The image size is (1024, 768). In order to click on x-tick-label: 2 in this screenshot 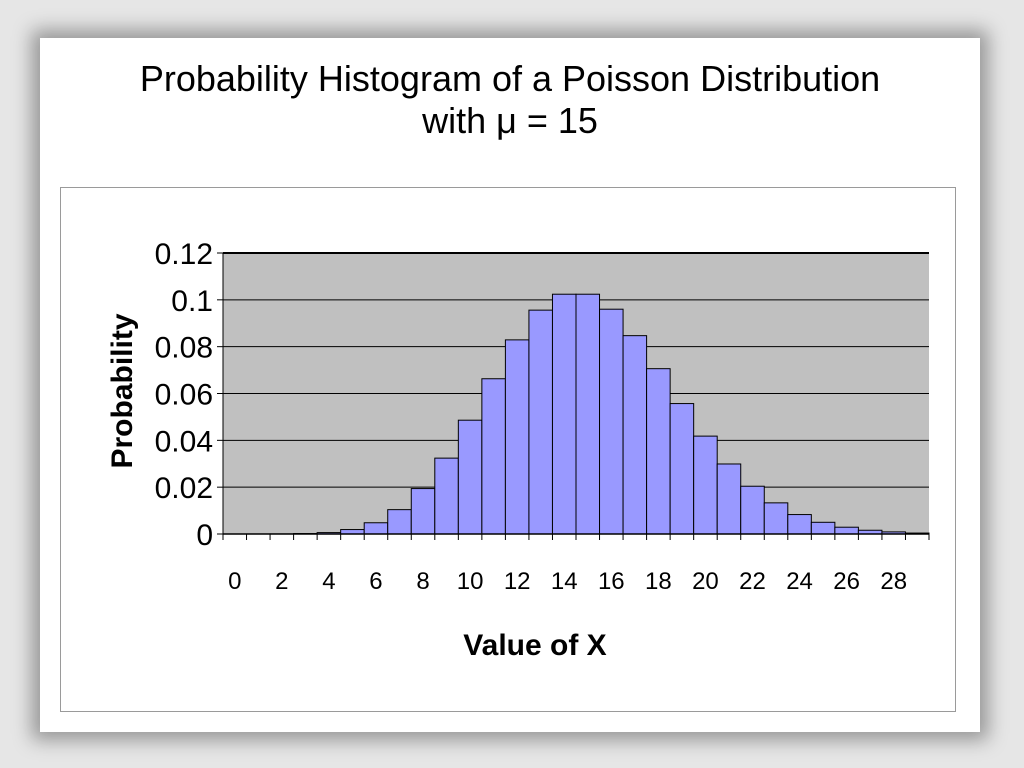, I will do `click(281, 581)`.